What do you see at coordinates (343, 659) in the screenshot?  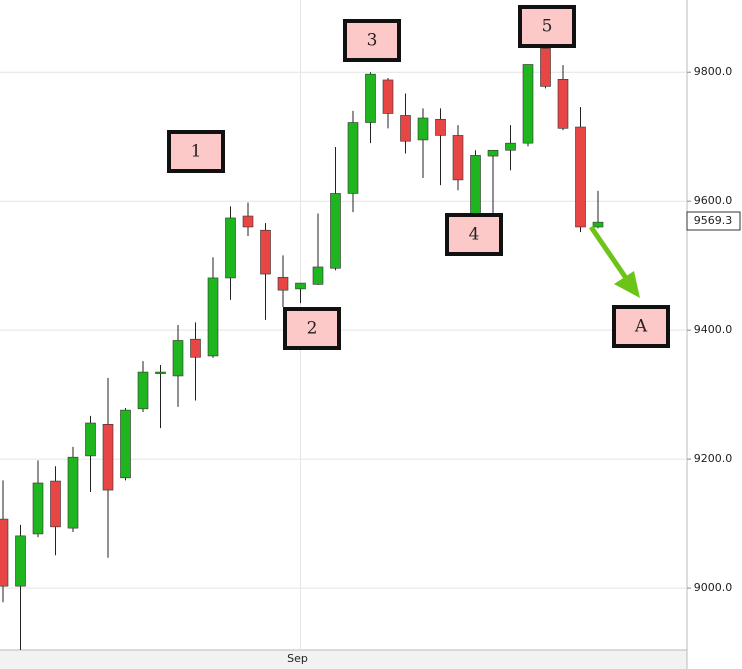 I see `x-axis-strip` at bounding box center [343, 659].